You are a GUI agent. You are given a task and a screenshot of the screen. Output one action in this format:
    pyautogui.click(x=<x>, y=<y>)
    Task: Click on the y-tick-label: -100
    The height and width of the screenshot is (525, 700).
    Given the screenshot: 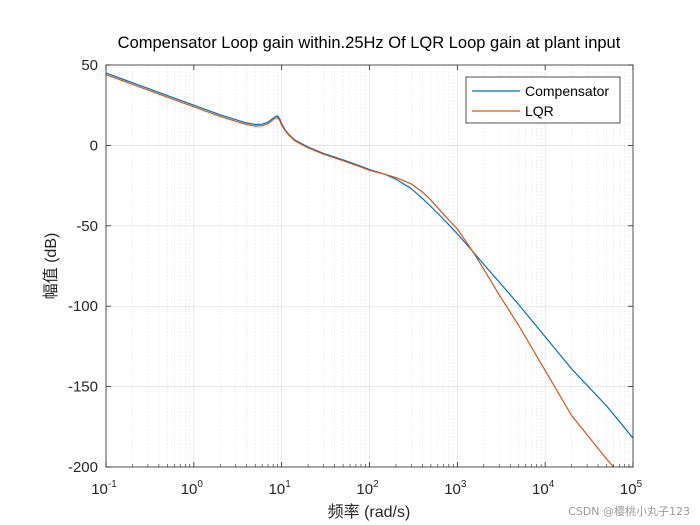 What is the action you would take?
    pyautogui.click(x=83, y=306)
    